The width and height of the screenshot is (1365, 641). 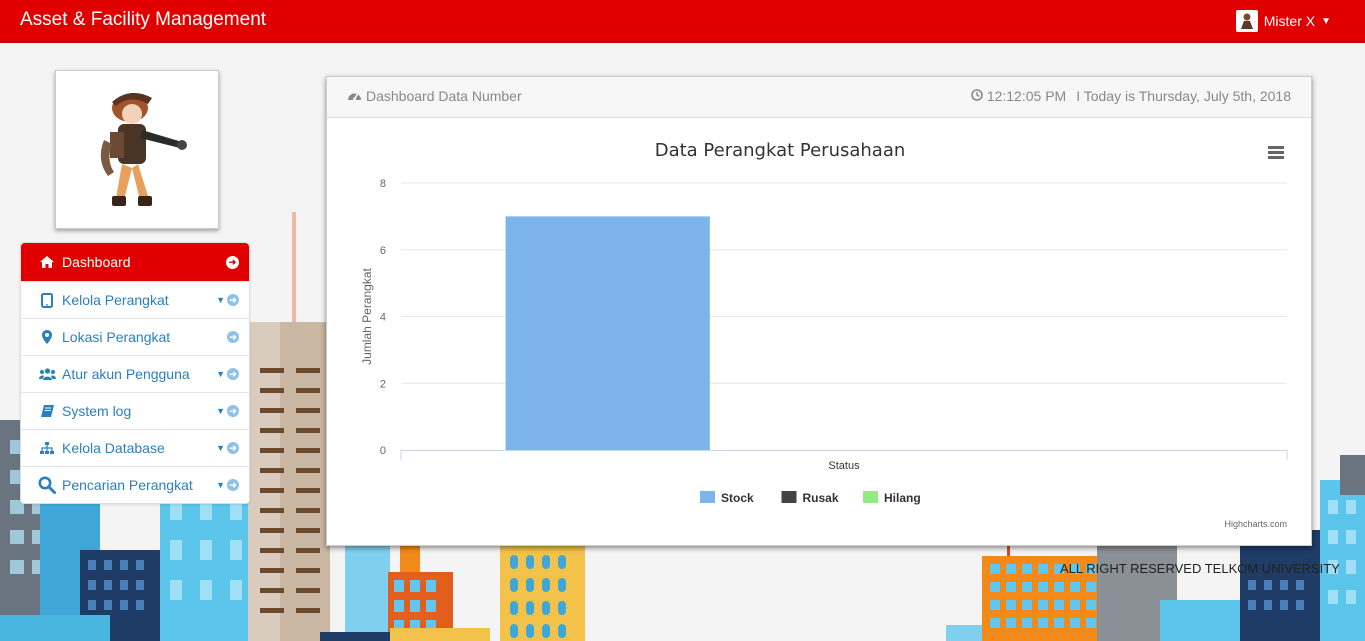 What do you see at coordinates (126, 374) in the screenshot?
I see `sidebar-item-label: Atur akun Pengguna` at bounding box center [126, 374].